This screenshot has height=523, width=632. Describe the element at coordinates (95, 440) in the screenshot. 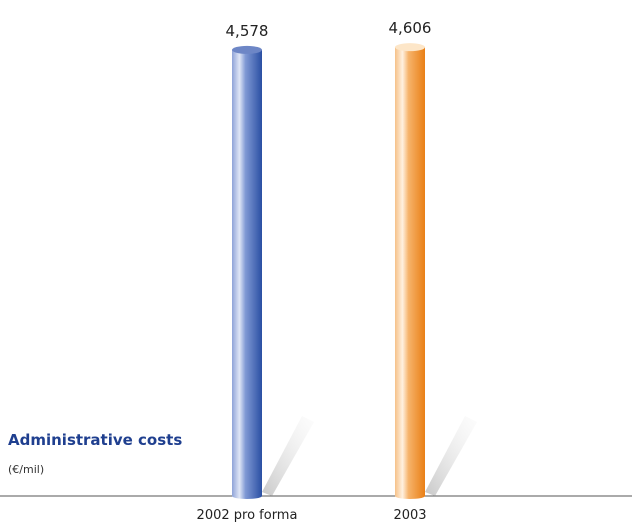

I see `chart-title: Administrative costs` at that location.